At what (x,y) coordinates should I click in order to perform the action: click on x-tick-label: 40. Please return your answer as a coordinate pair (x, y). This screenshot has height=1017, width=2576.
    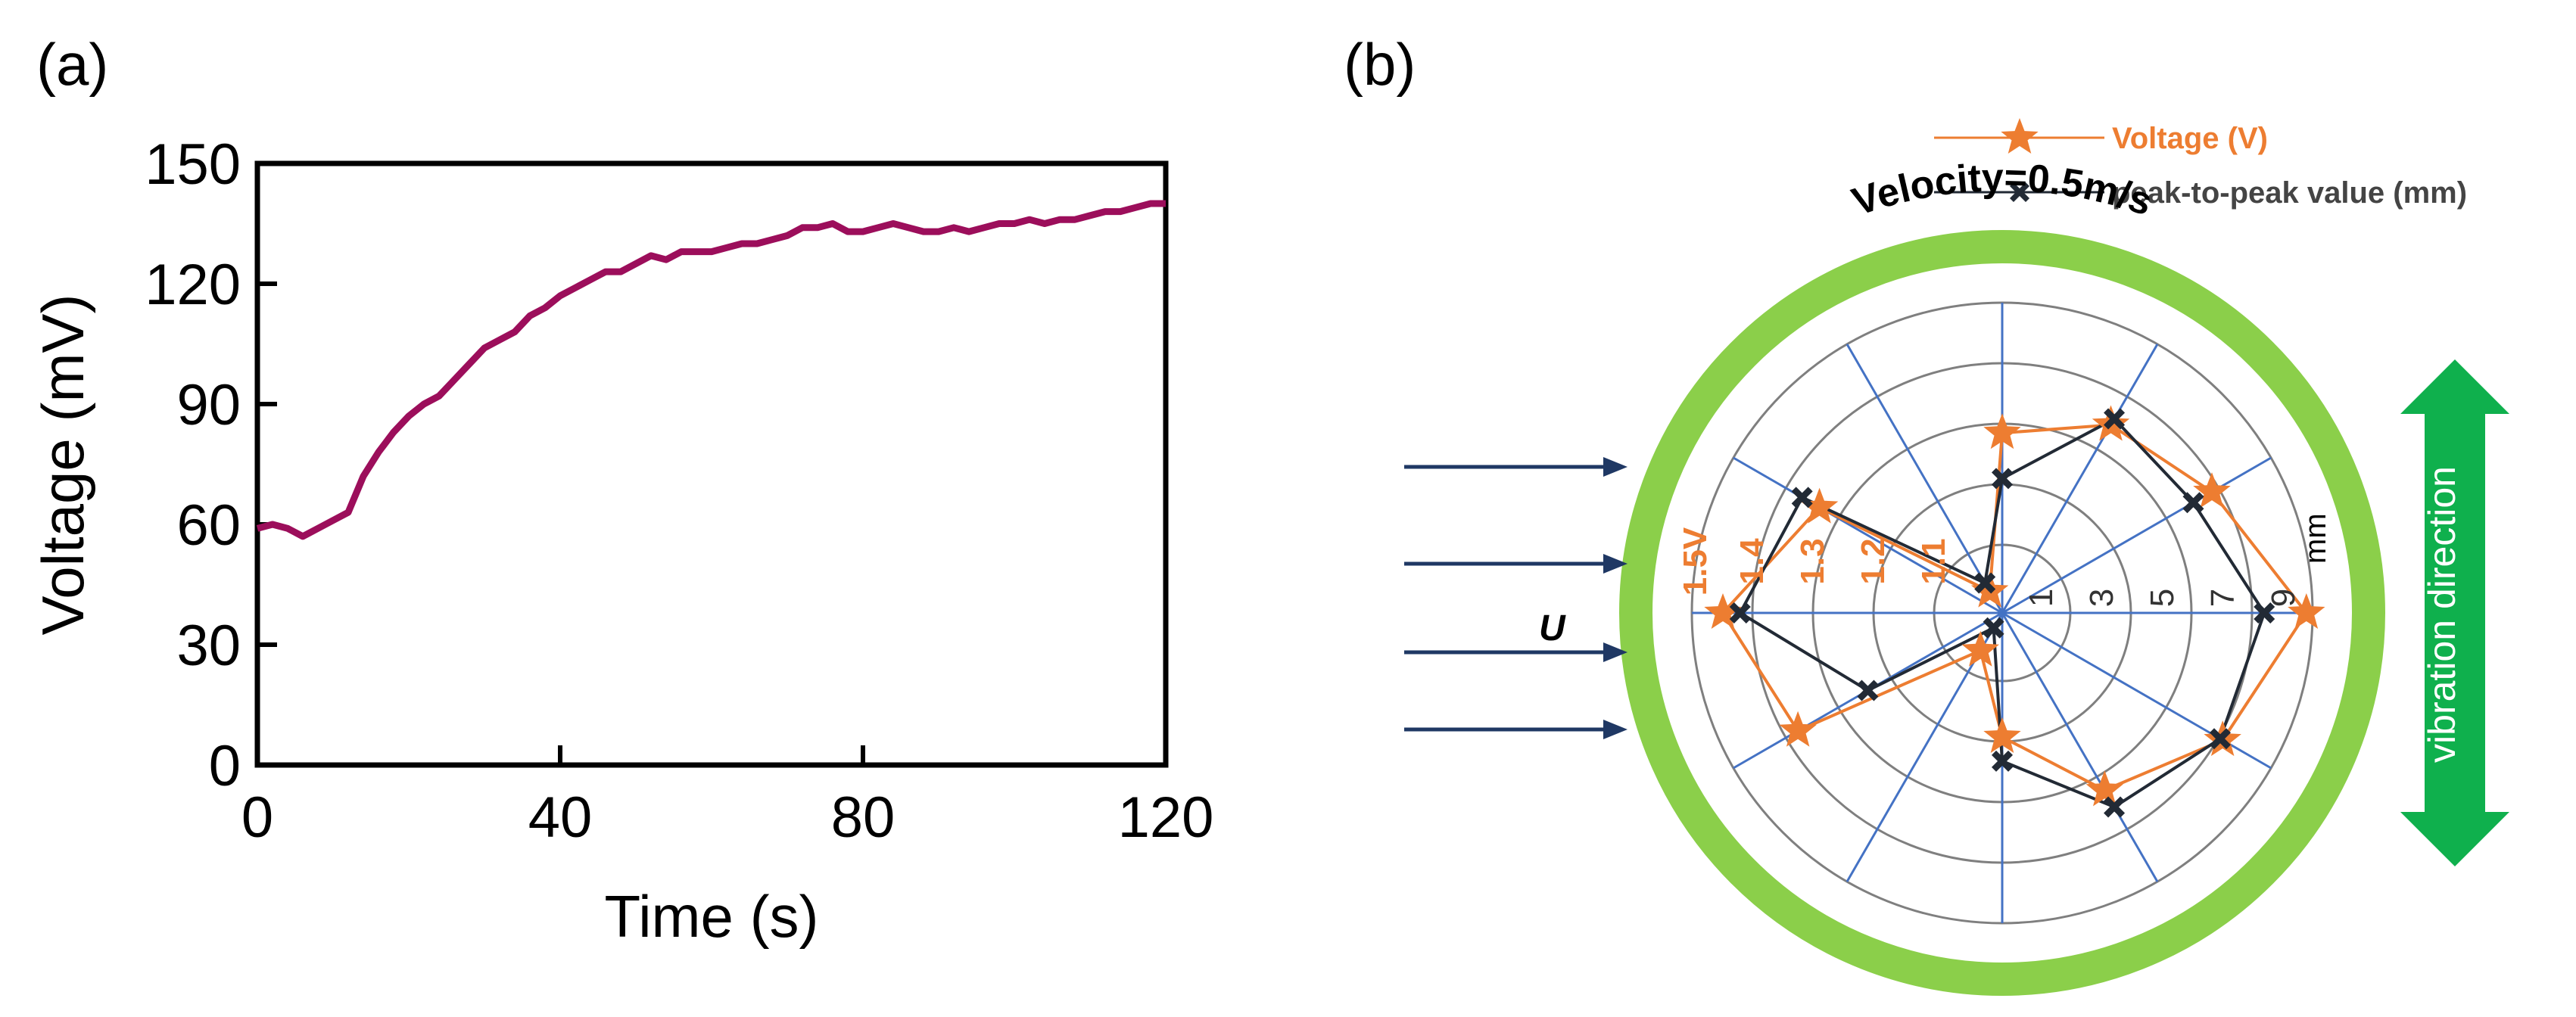
    Looking at the image, I should click on (560, 818).